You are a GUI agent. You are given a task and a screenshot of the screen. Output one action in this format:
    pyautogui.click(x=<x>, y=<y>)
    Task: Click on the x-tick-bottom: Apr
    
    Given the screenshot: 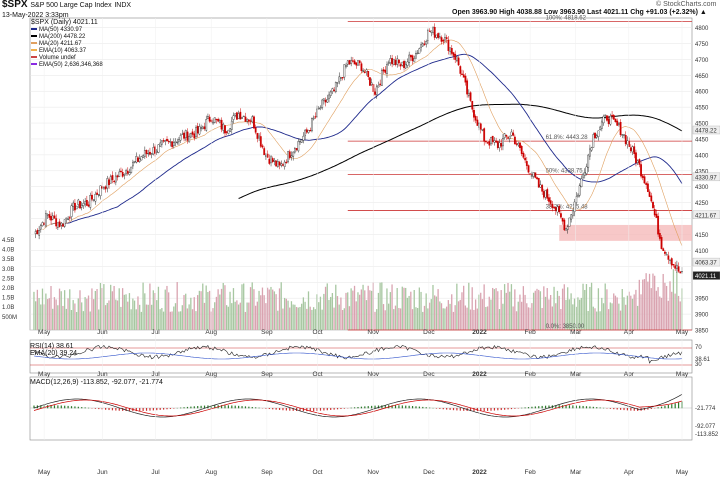 What is the action you would take?
    pyautogui.click(x=629, y=472)
    